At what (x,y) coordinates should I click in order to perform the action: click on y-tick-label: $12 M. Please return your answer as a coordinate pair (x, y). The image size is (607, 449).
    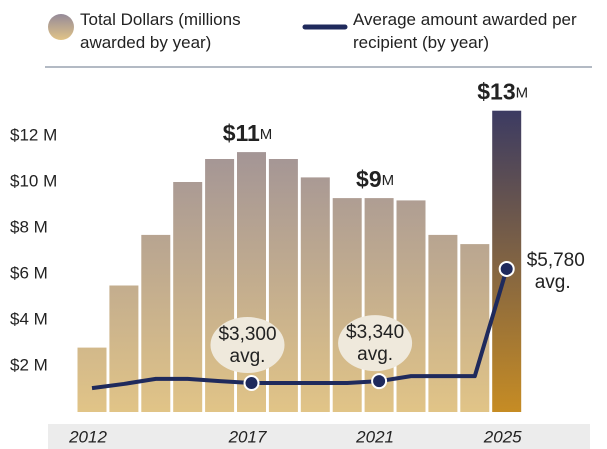
    Looking at the image, I should click on (33, 134).